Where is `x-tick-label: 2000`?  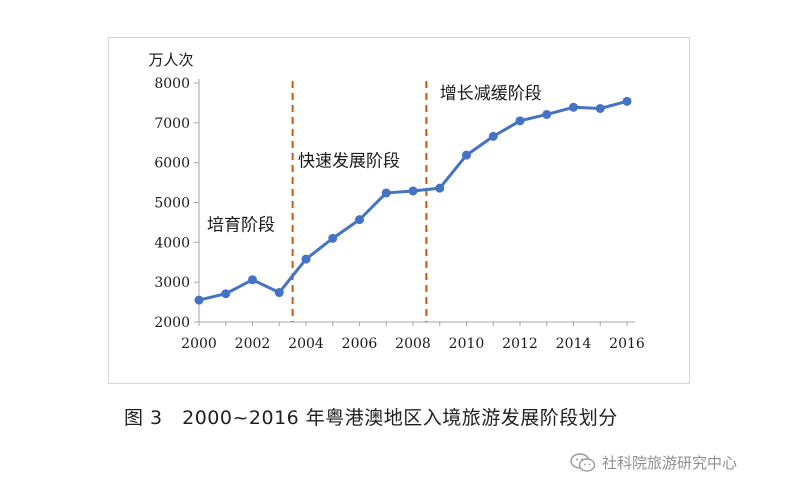
x-tick-label: 2000 is located at coordinates (199, 344).